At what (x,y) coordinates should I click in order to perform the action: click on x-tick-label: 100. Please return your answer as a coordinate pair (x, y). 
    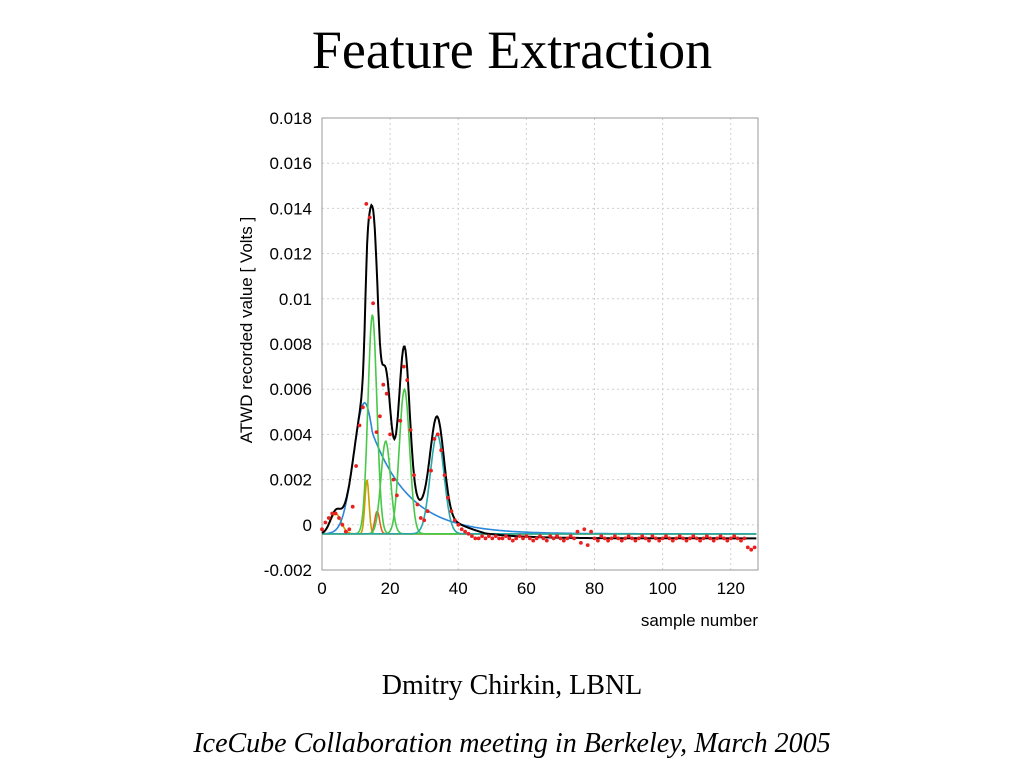
    Looking at the image, I should click on (662, 588).